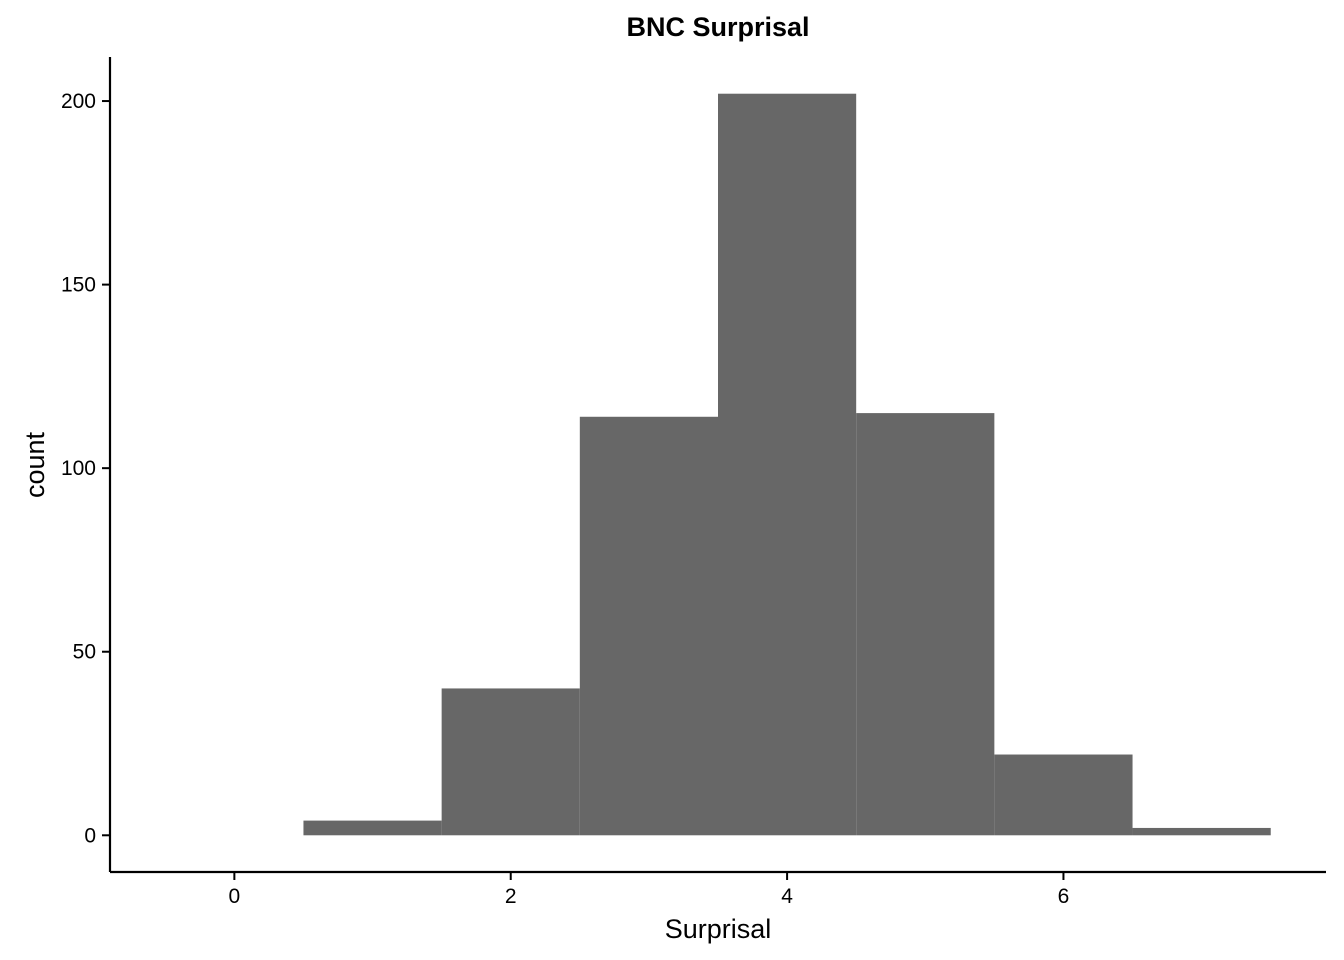 This screenshot has width=1344, height=960. I want to click on y-tick-label: 150, so click(78, 285).